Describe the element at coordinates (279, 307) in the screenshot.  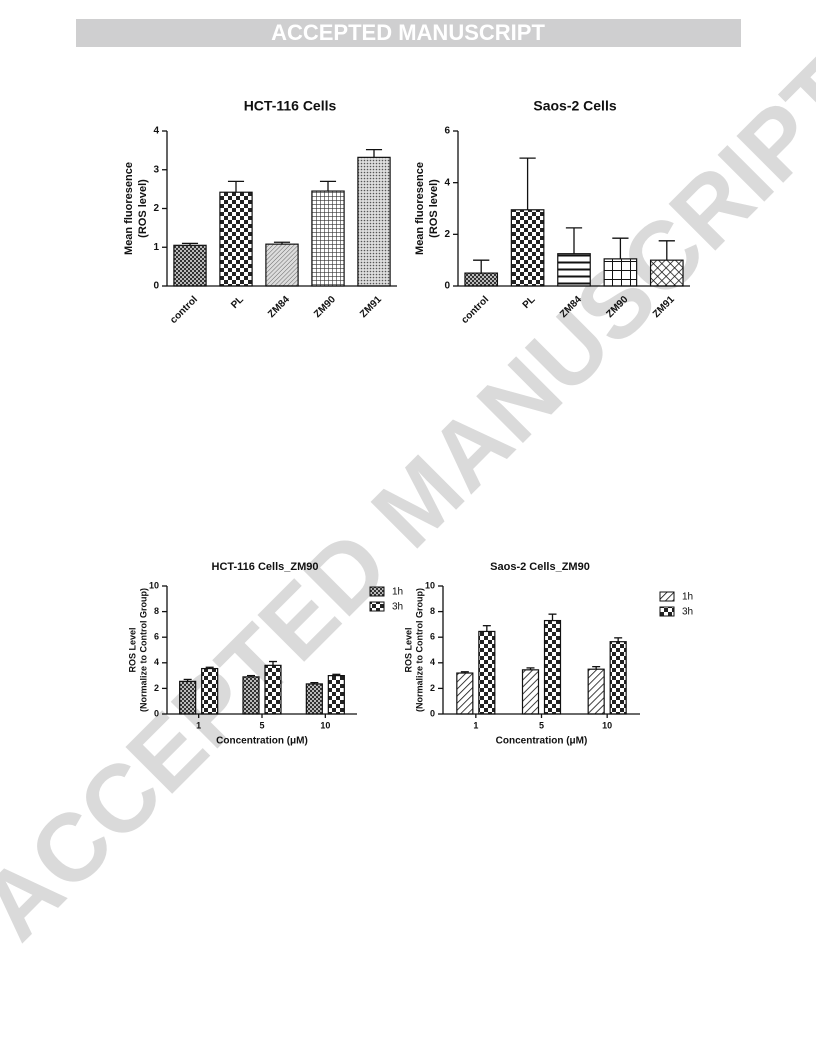
I see `x-tick-label: ZM84` at that location.